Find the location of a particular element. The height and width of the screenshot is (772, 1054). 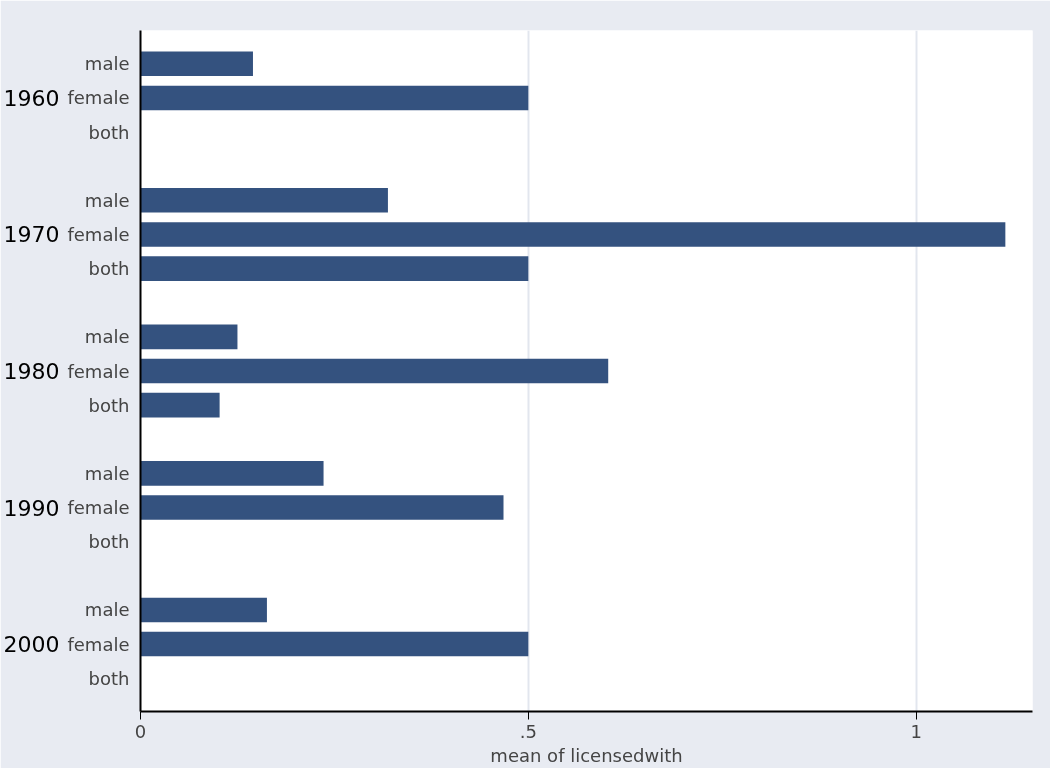

y-tick-label: 1990 is located at coordinates (31, 508).